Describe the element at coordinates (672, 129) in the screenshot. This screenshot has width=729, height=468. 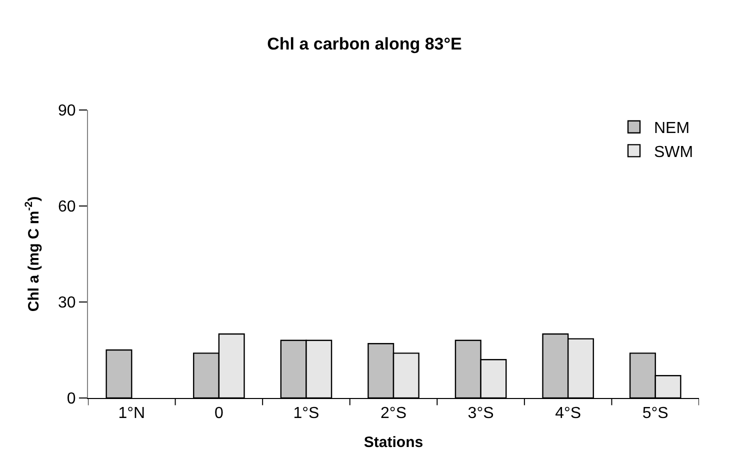
I see `legend-label: NEM` at that location.